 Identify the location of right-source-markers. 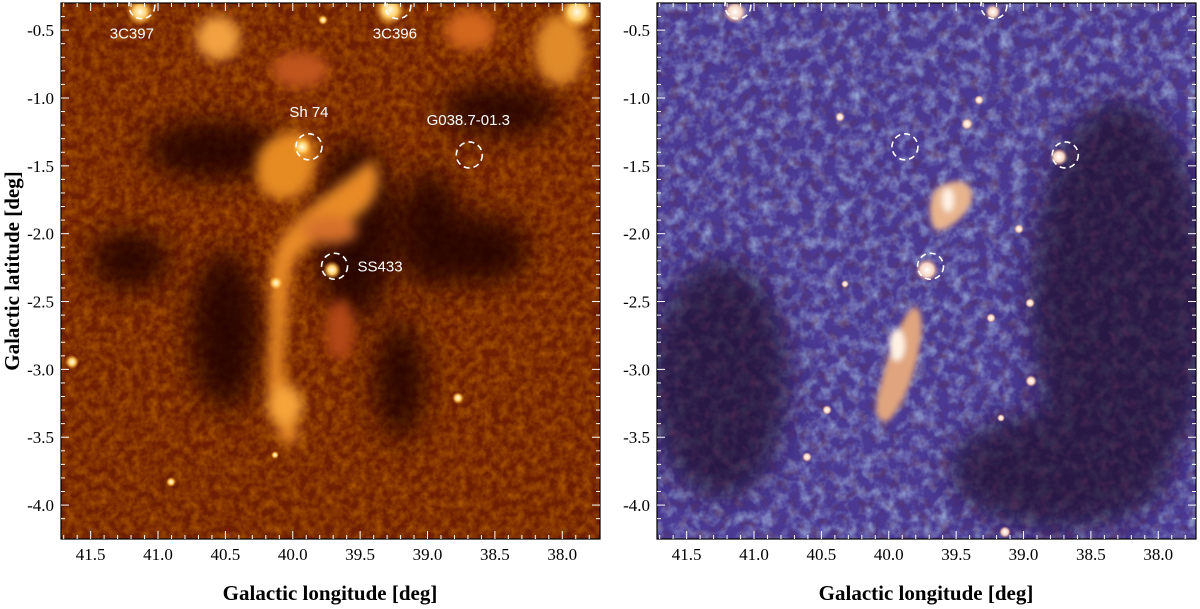
(902, 140).